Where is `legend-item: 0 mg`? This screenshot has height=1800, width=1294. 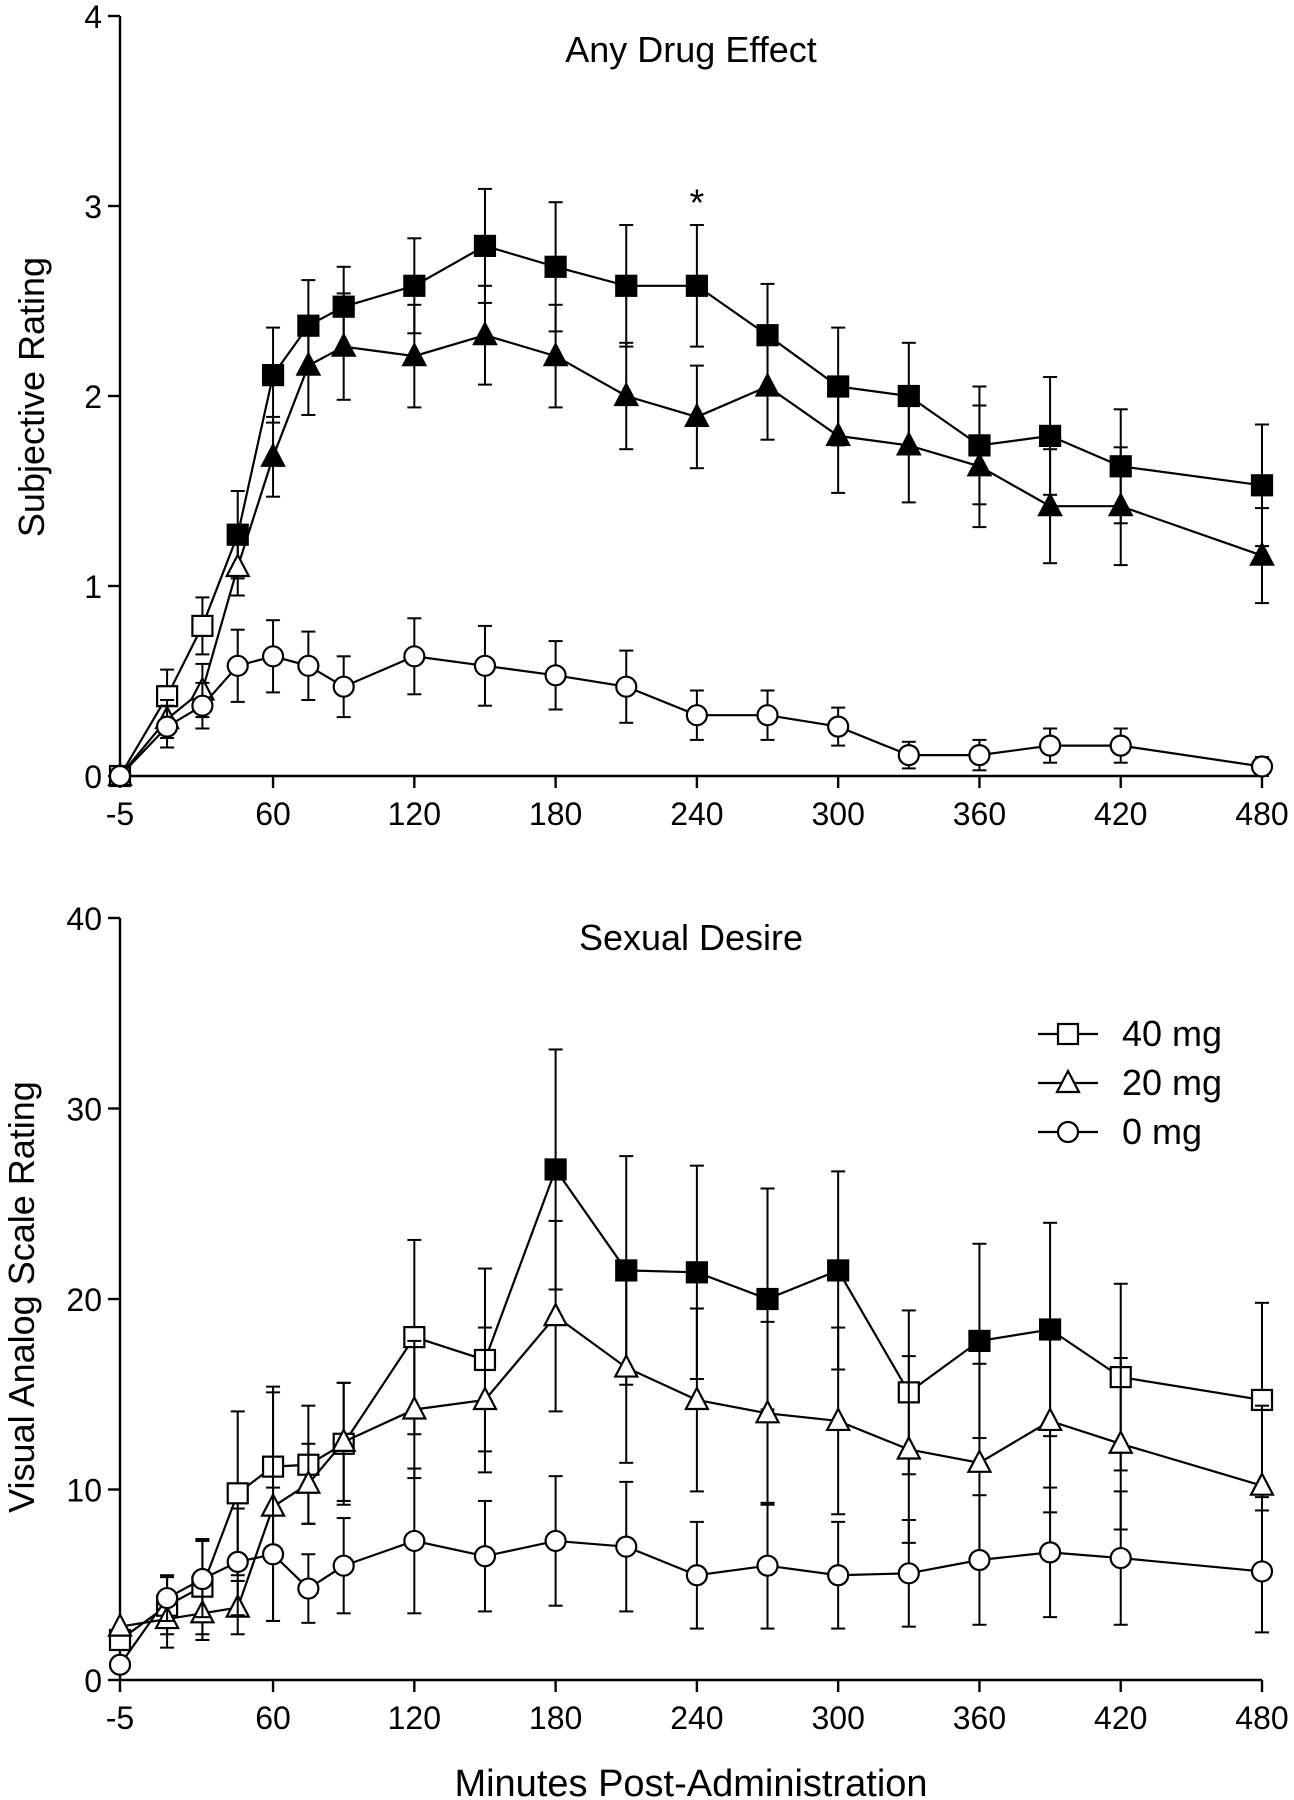
legend-item: 0 mg is located at coordinates (1120, 1131).